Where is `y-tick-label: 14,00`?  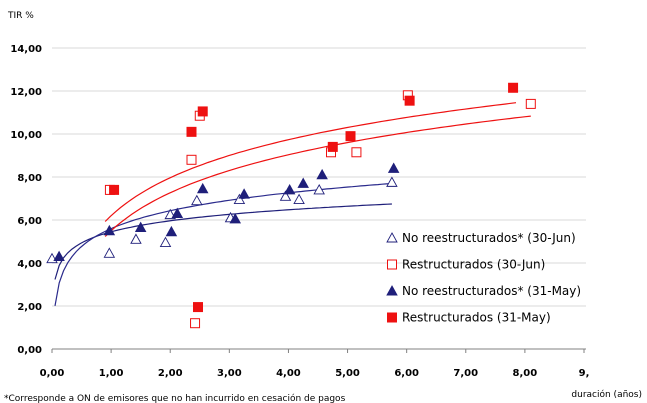 y-tick-label: 14,00 is located at coordinates (26, 49).